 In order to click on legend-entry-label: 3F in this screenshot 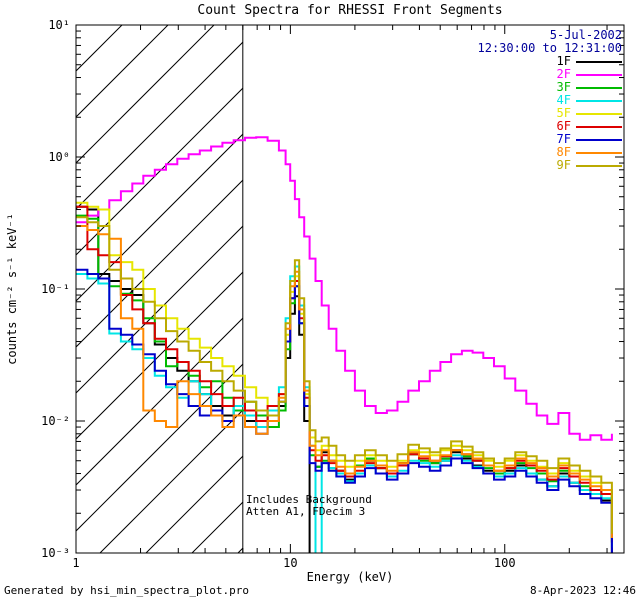, I will do `click(563, 87)`.